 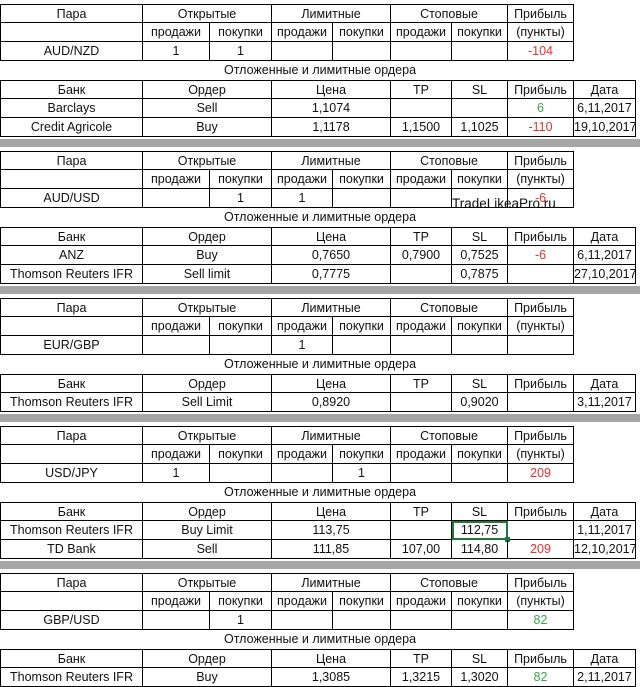 What do you see at coordinates (331, 677) in the screenshot?
I see `order-price-cell: 1,3085` at bounding box center [331, 677].